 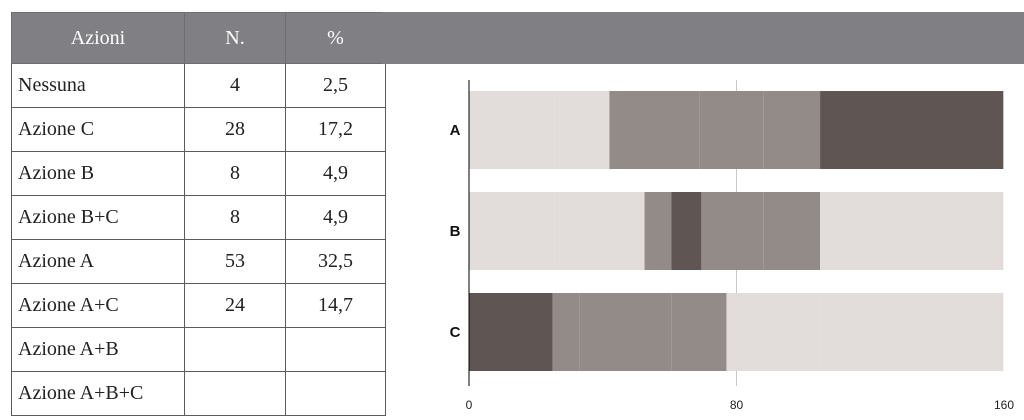 I want to click on header-band, so click(x=703, y=38).